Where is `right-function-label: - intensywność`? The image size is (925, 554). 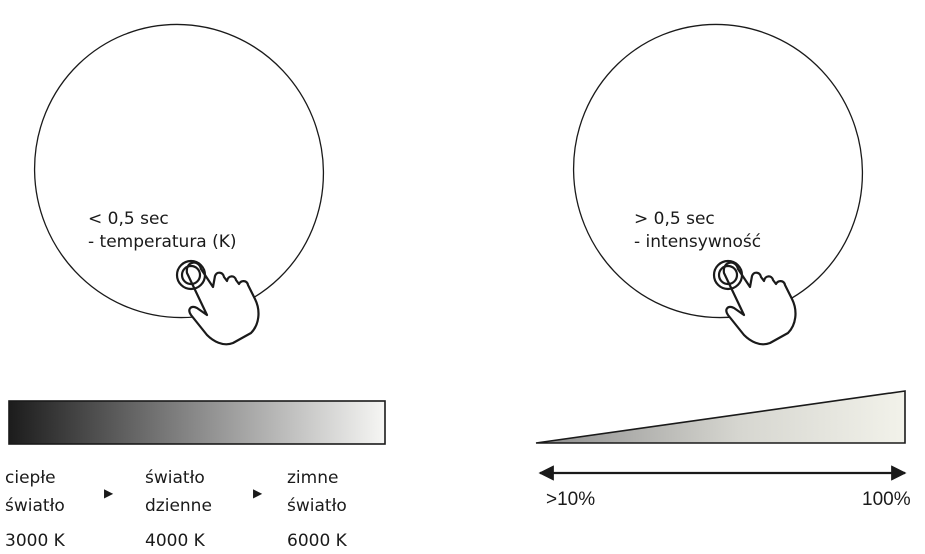 right-function-label: - intensywność is located at coordinates (698, 242).